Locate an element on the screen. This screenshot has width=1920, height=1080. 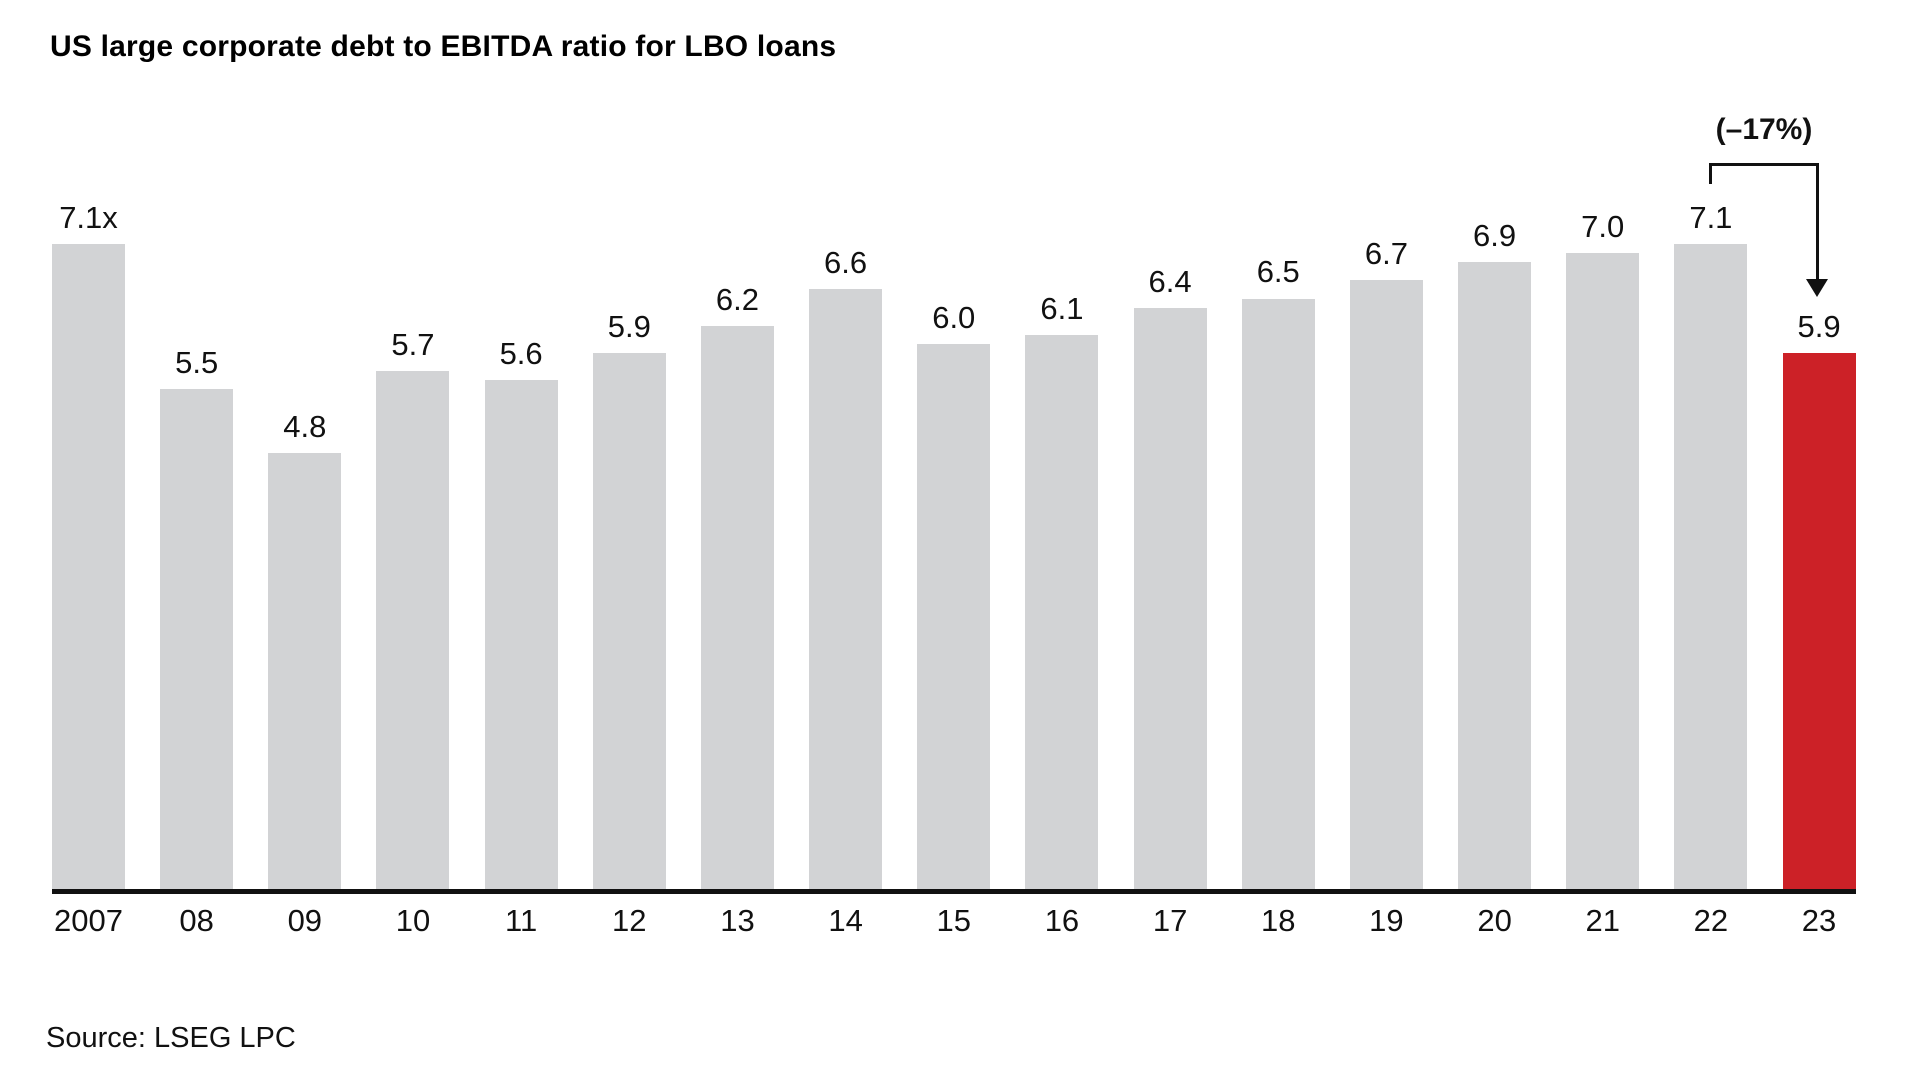
x-axis-tick-label: 17 is located at coordinates (1170, 920).